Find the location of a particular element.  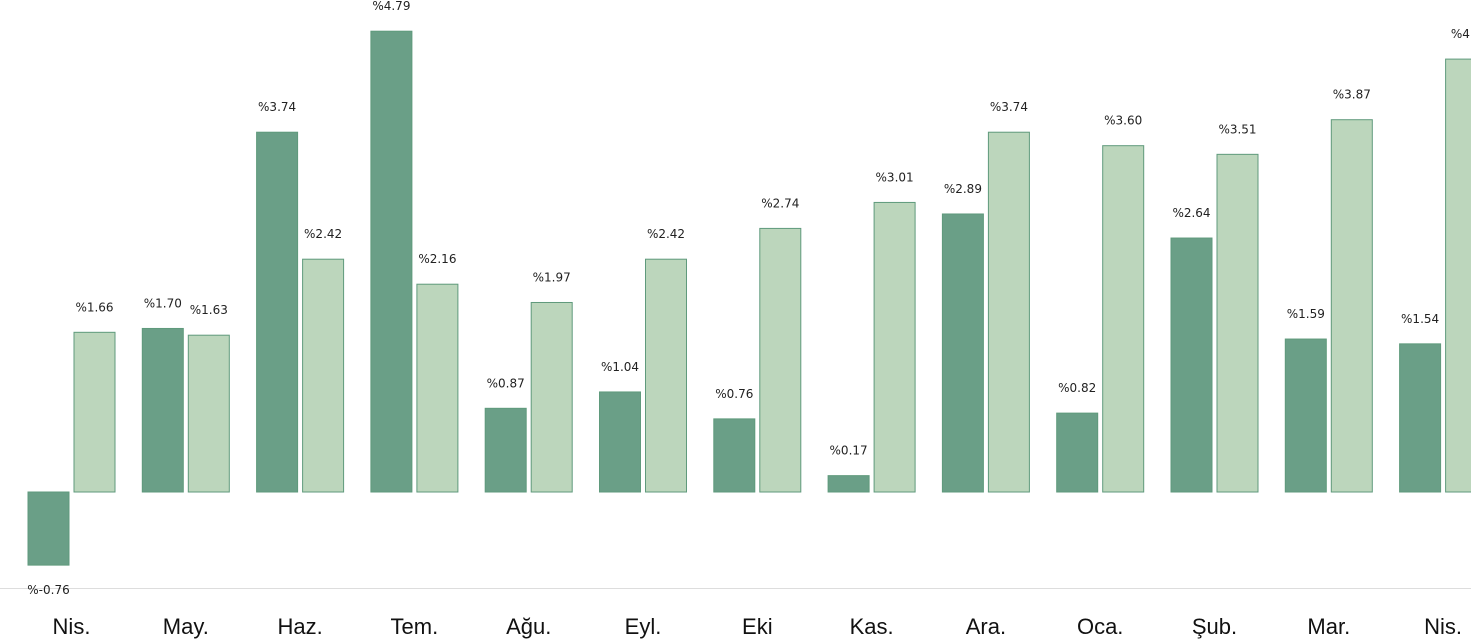

value-label-series2-11: %3.51 is located at coordinates (1237, 129).